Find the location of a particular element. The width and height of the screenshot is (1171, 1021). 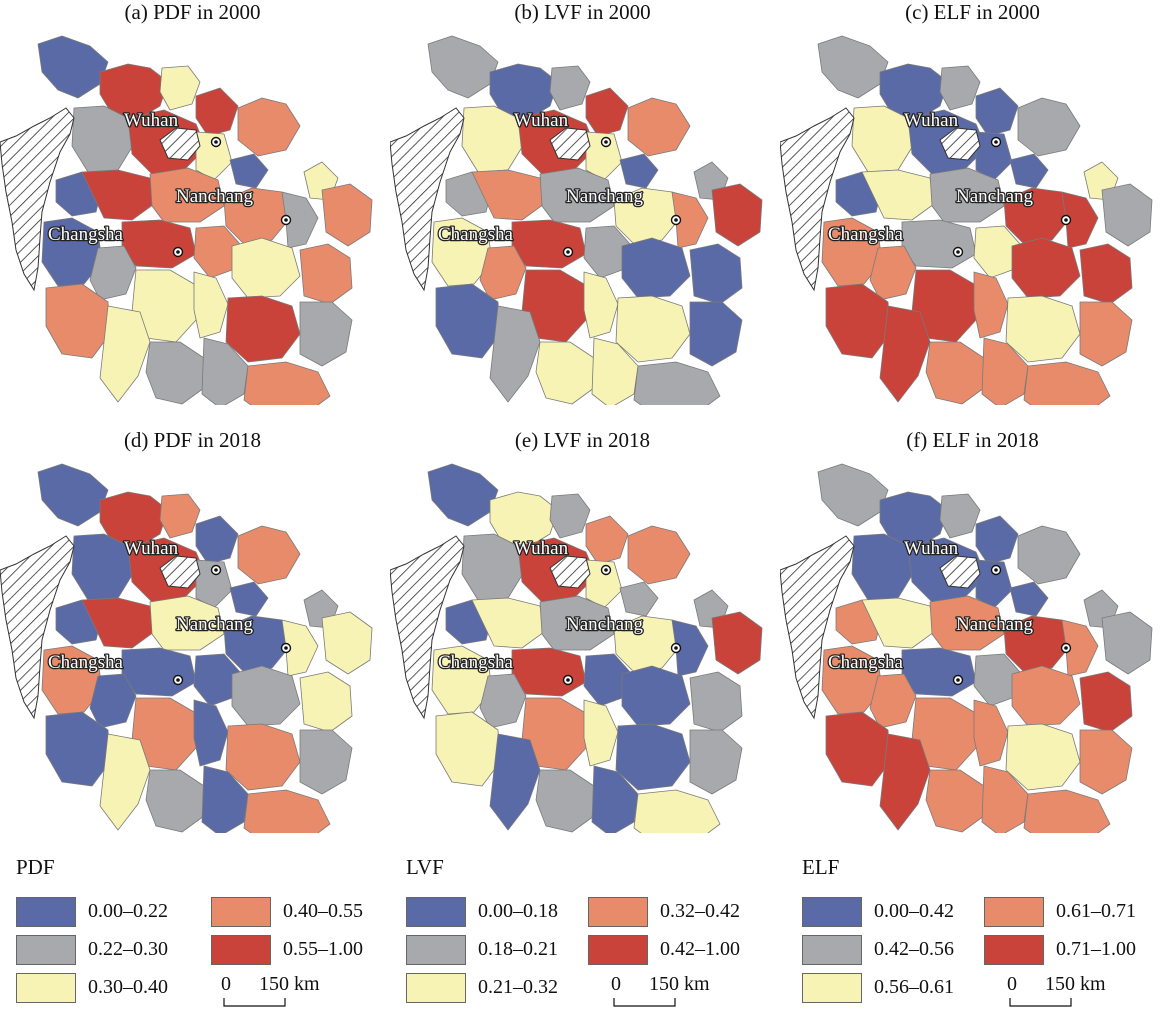

legend-label: 0.55–1.00 is located at coordinates (323, 949).